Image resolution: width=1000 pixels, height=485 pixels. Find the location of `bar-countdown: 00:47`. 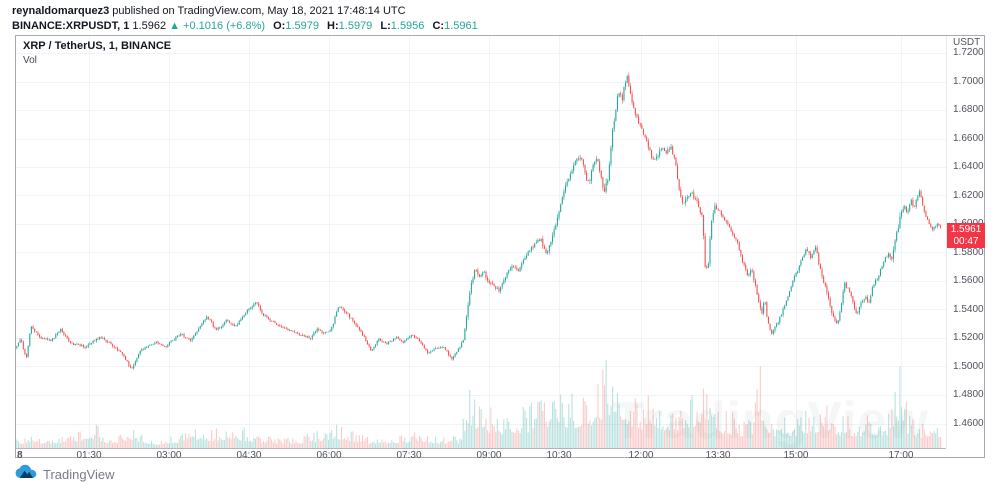

bar-countdown: 00:47 is located at coordinates (966, 241).